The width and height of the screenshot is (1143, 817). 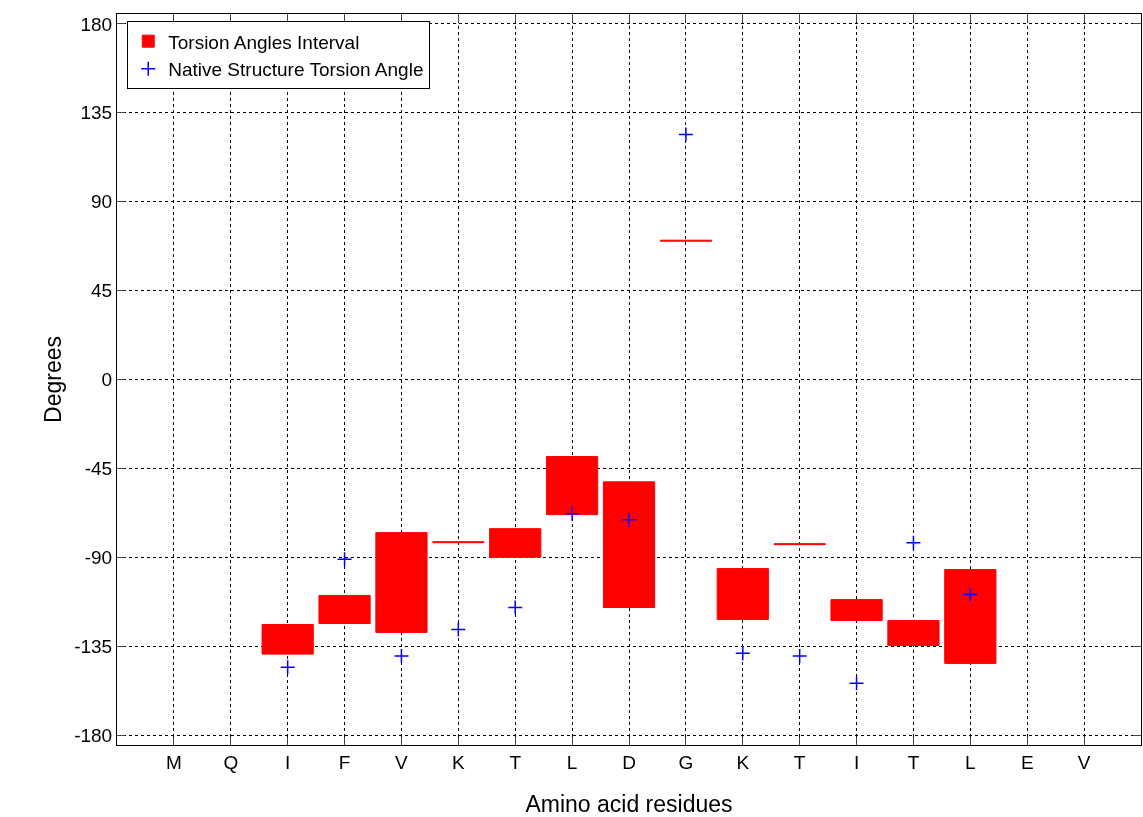 What do you see at coordinates (296, 70) in the screenshot?
I see `legend-label: Native Structure Torsion Angle` at bounding box center [296, 70].